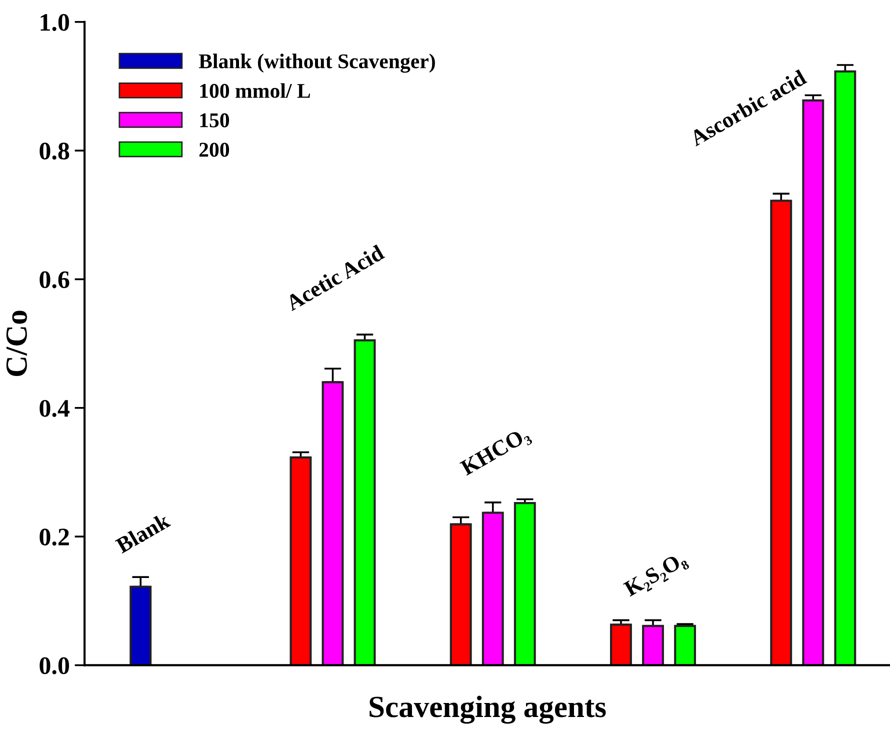  Describe the element at coordinates (215, 120) in the screenshot. I see `legend-label: 150` at that location.